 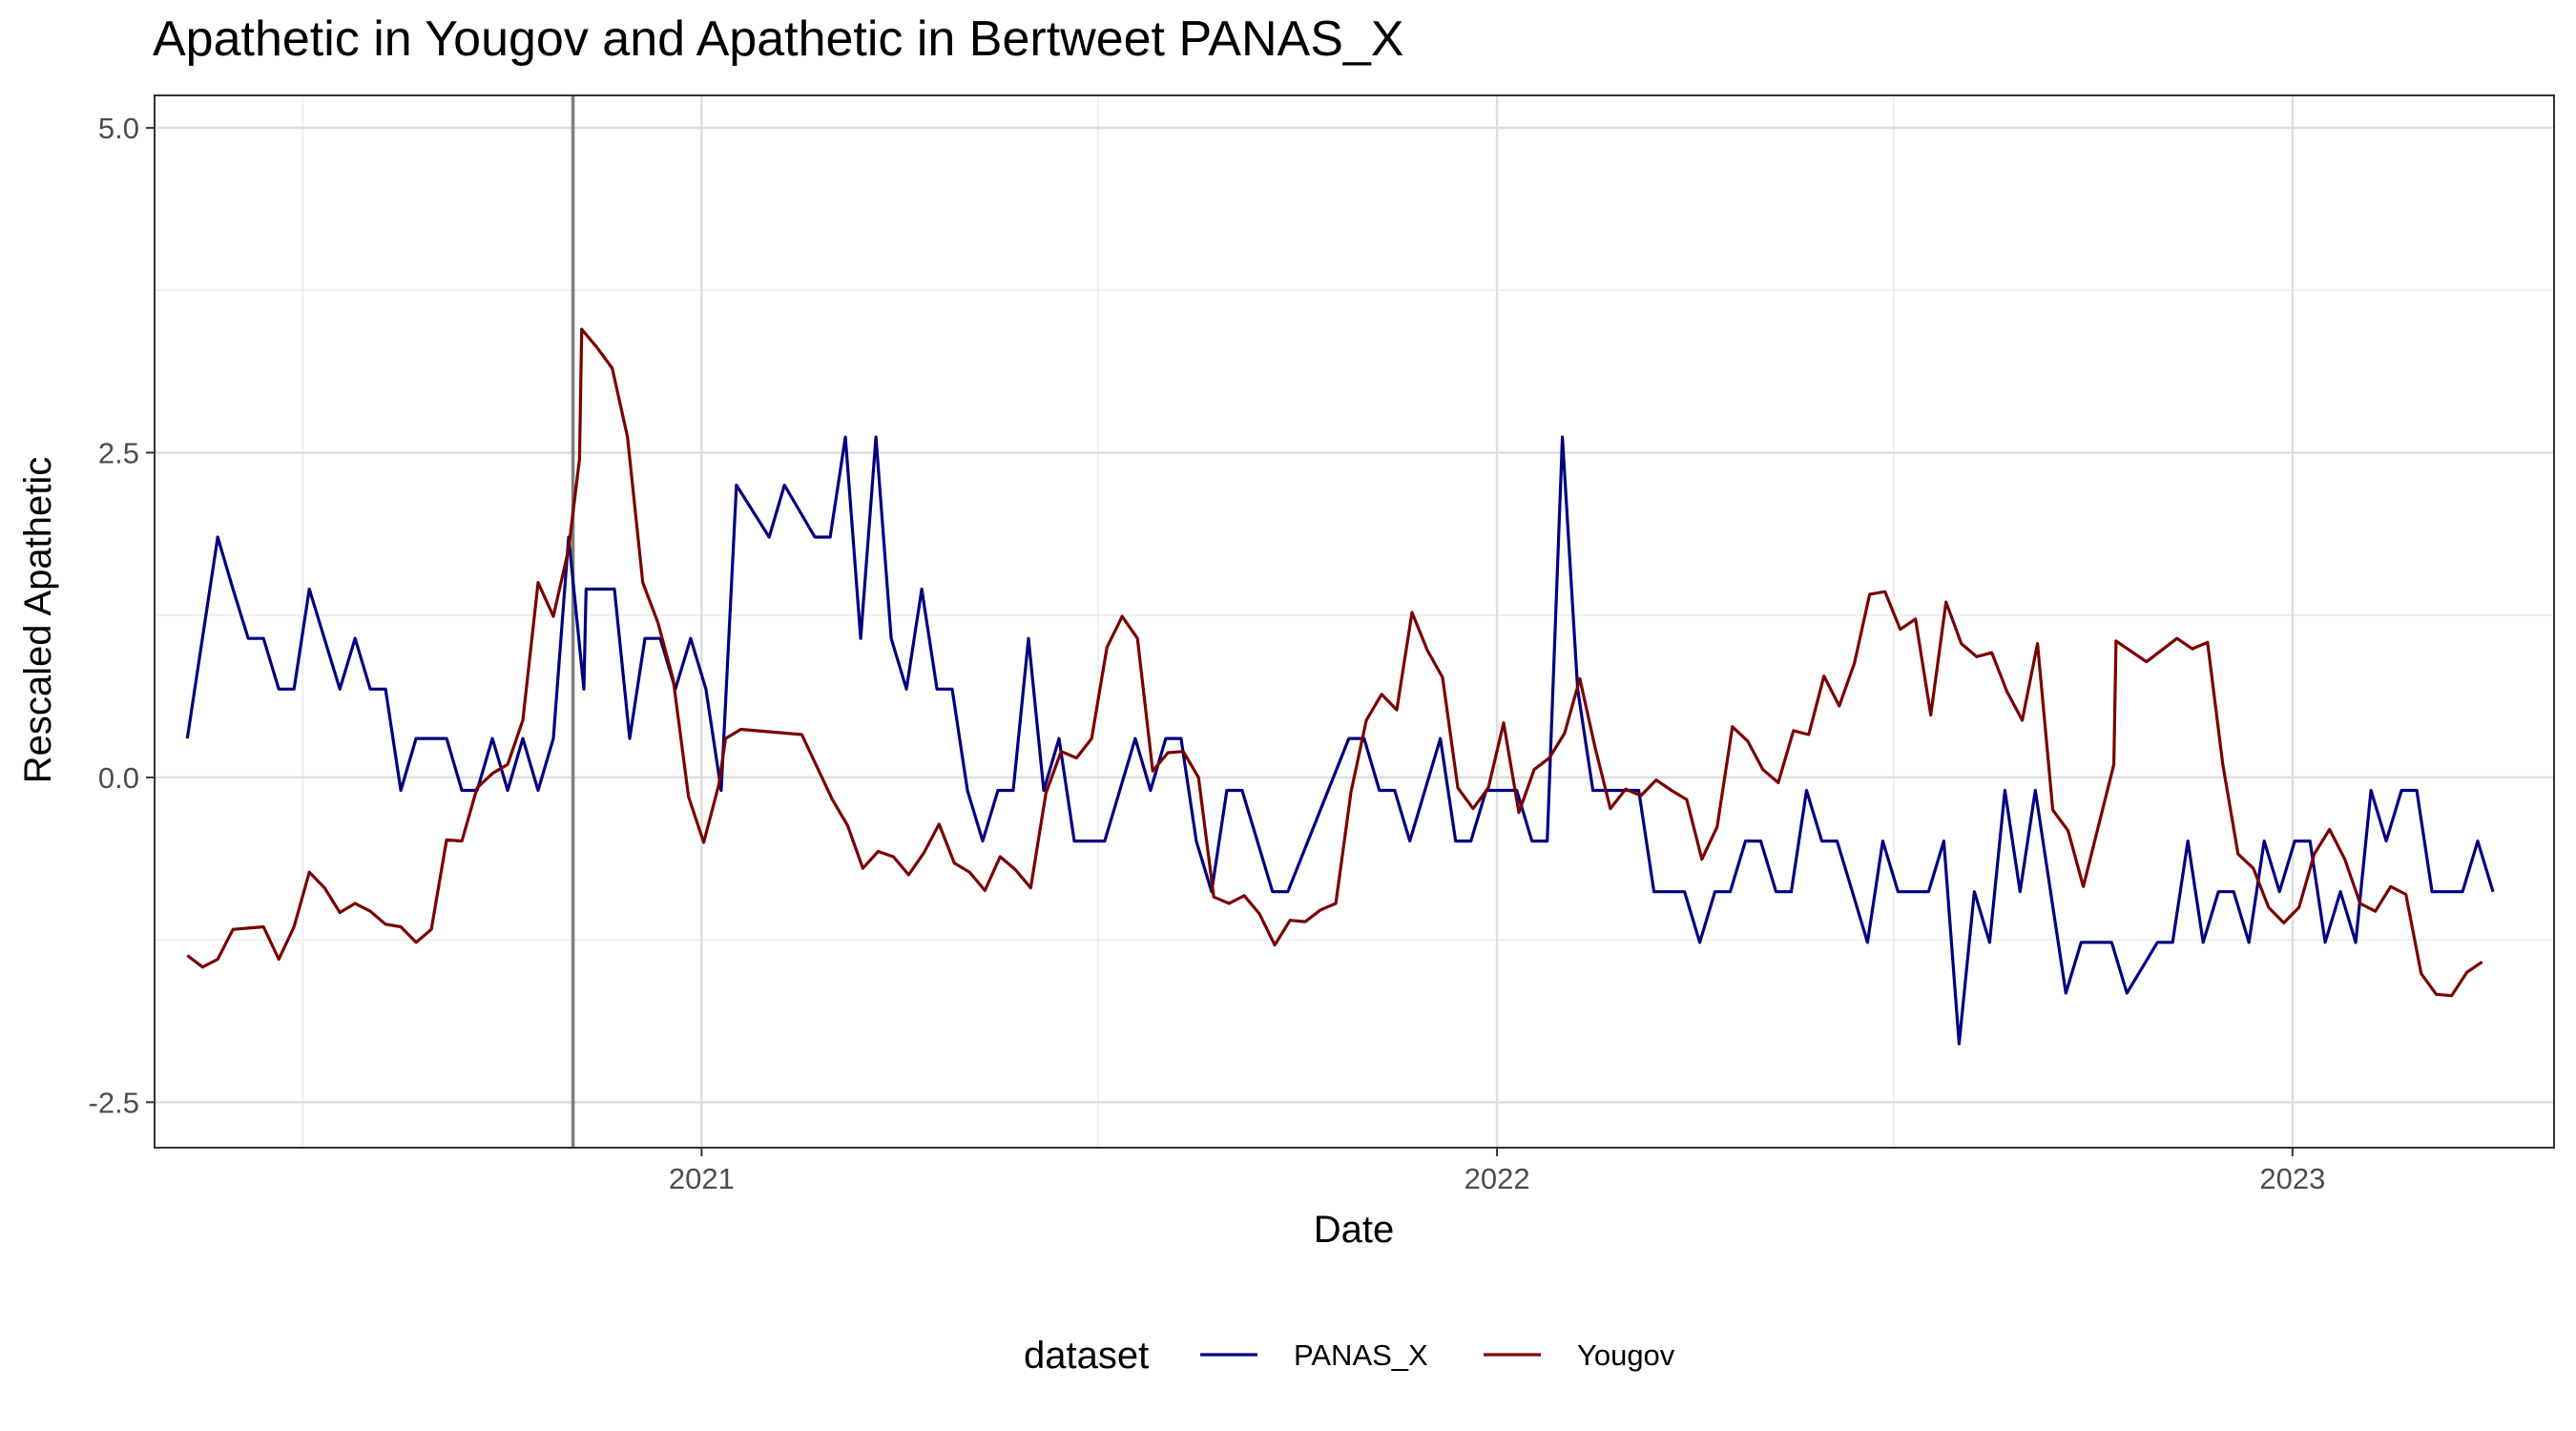 I want to click on legend-label: Yougov, so click(x=1626, y=1355).